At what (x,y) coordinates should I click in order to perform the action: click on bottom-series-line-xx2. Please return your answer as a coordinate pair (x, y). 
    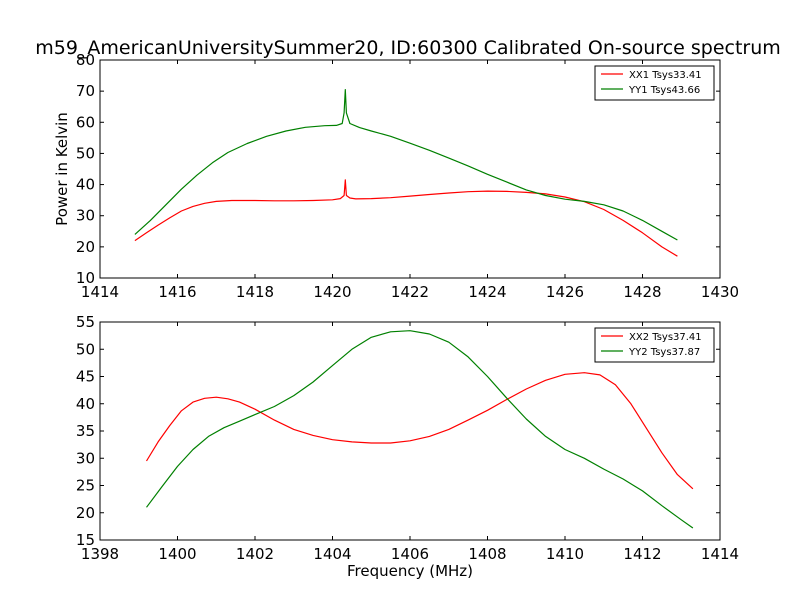
    Looking at the image, I should click on (419, 431).